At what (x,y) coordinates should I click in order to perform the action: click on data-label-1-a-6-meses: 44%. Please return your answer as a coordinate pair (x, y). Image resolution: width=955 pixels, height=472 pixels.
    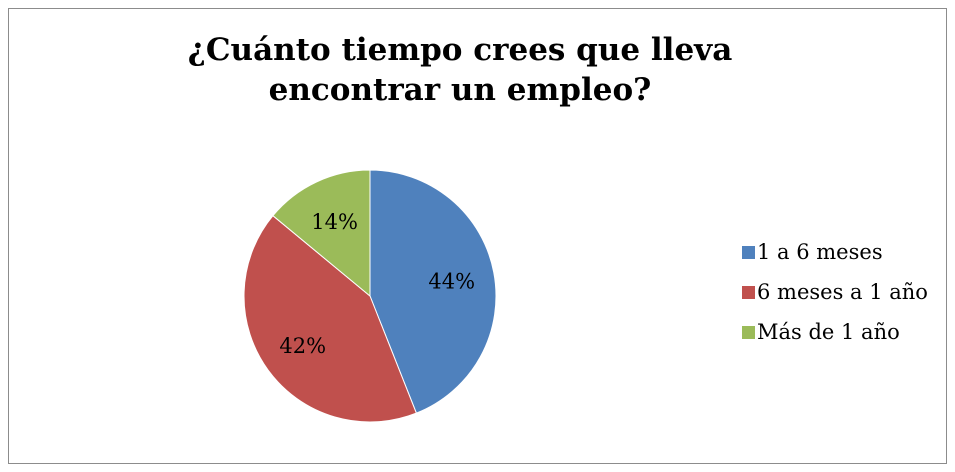
    Looking at the image, I should click on (451, 281).